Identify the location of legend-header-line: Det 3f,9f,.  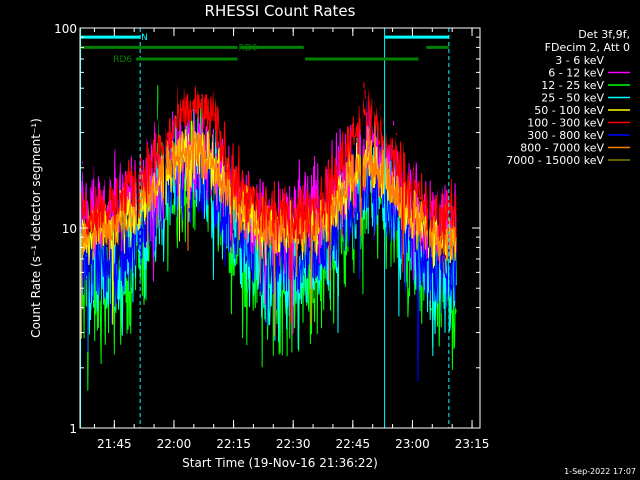
(604, 34).